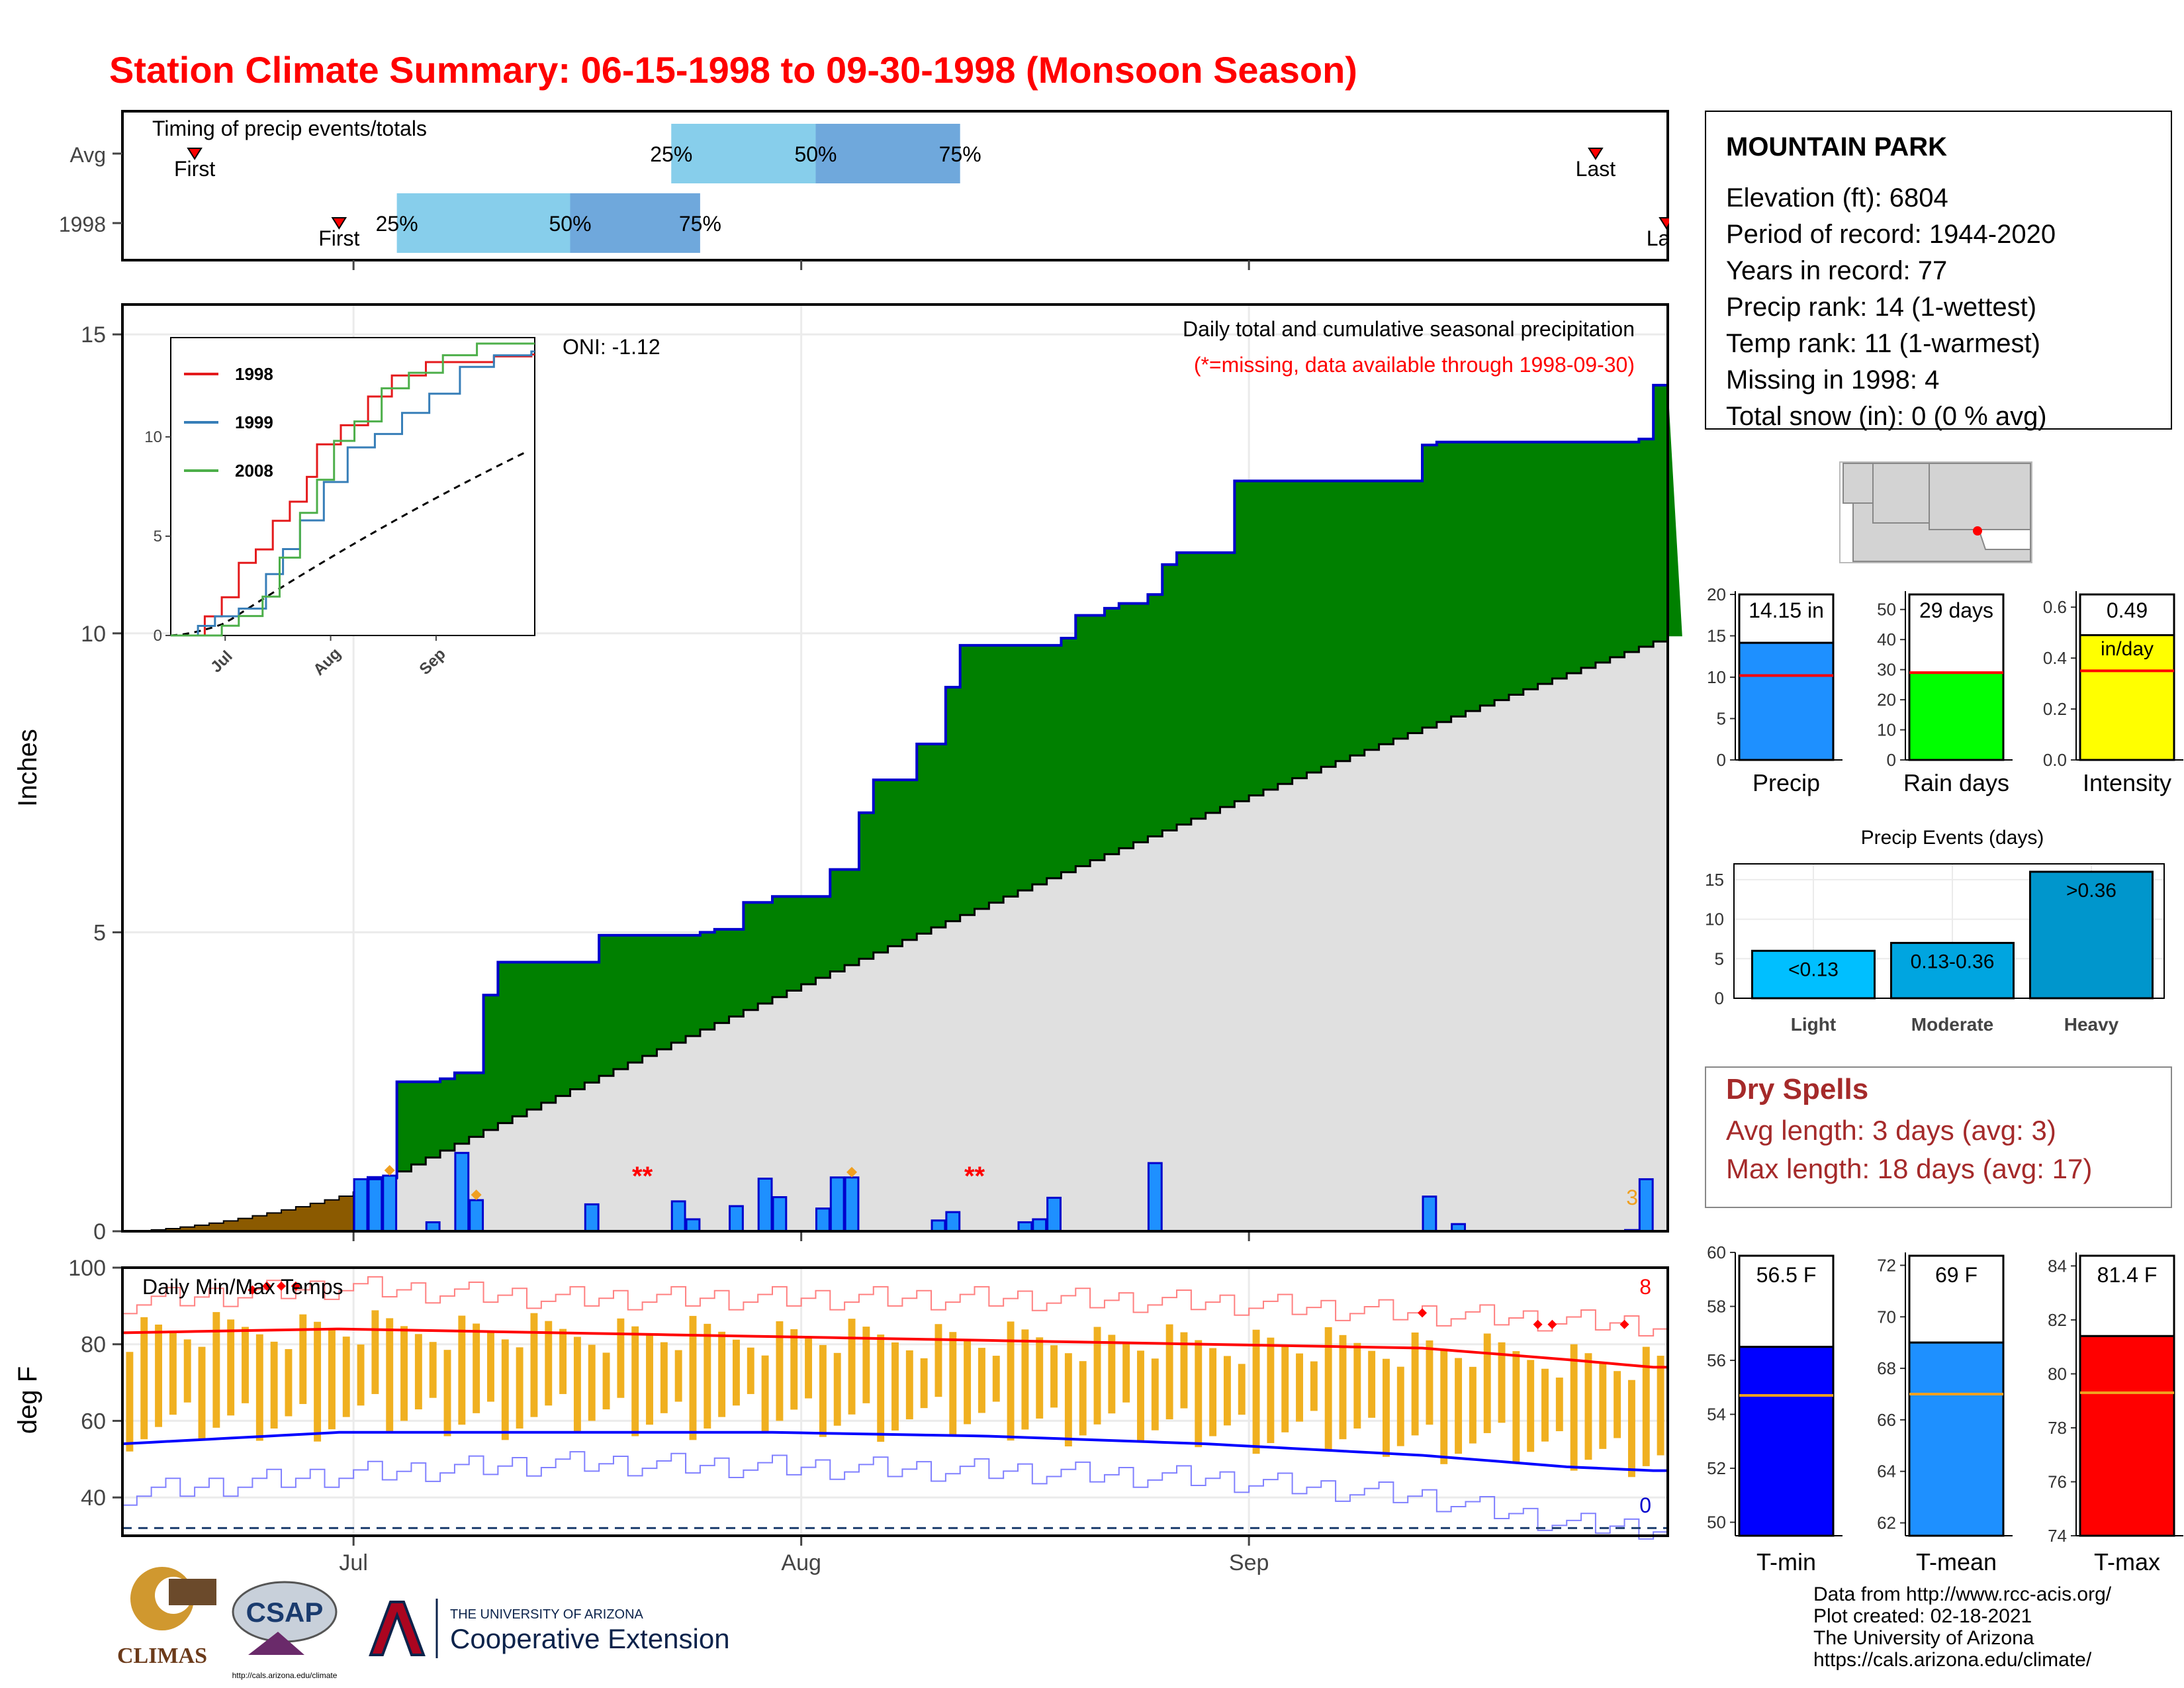 The height and width of the screenshot is (1688, 2184). Describe the element at coordinates (1716, 1415) in the screenshot. I see `temp-summary-ytick-label: 54` at that location.